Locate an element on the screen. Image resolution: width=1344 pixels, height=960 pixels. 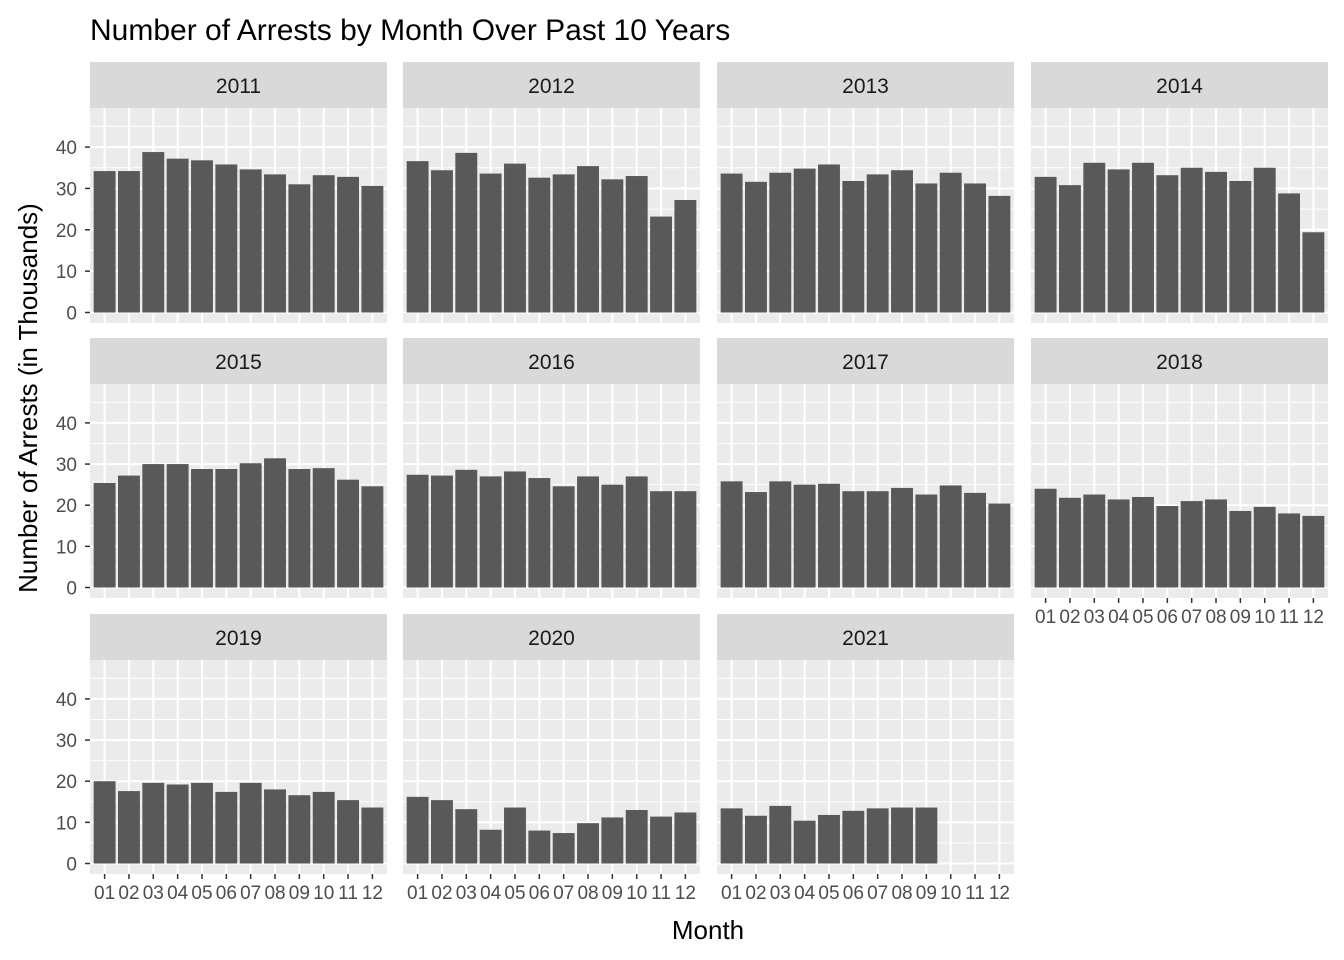
y-tick-label: 40 is located at coordinates (66, 148).